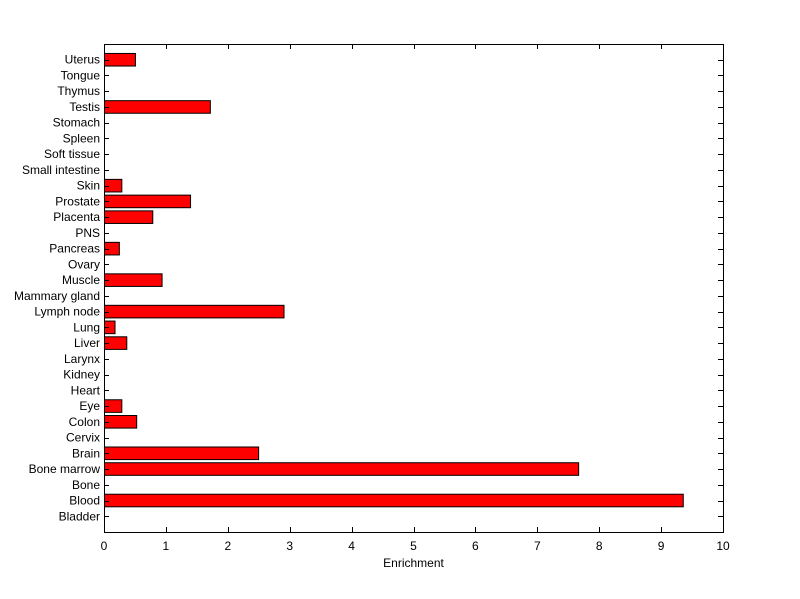 The image size is (800, 599). Describe the element at coordinates (81, 280) in the screenshot. I see `y-tick-label: Muscle` at that location.